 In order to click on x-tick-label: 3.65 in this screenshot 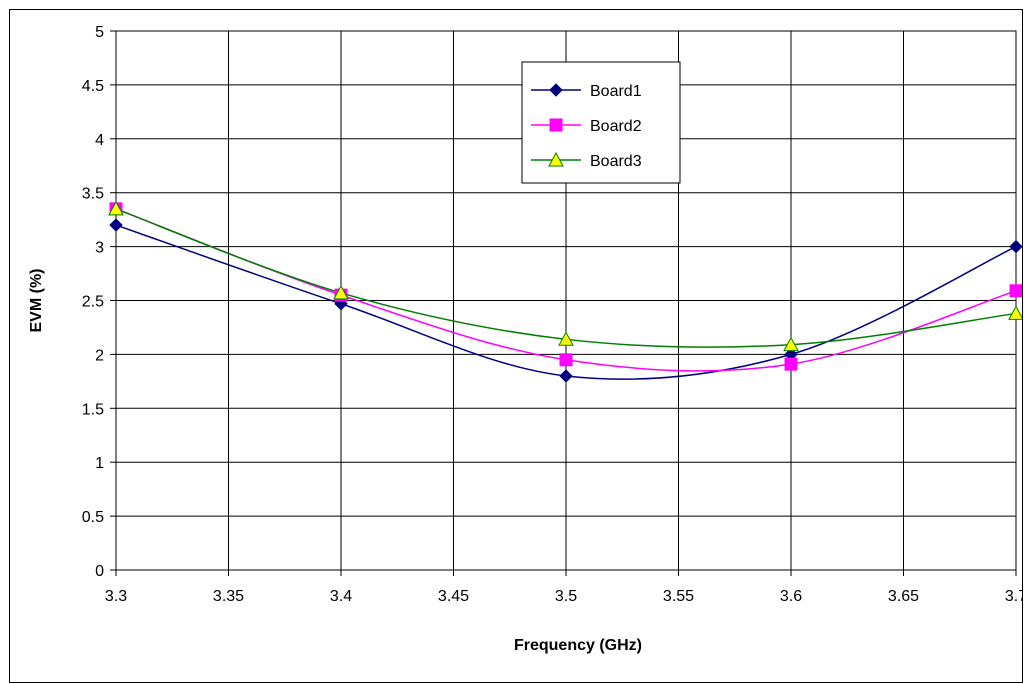, I will do `click(903, 596)`.